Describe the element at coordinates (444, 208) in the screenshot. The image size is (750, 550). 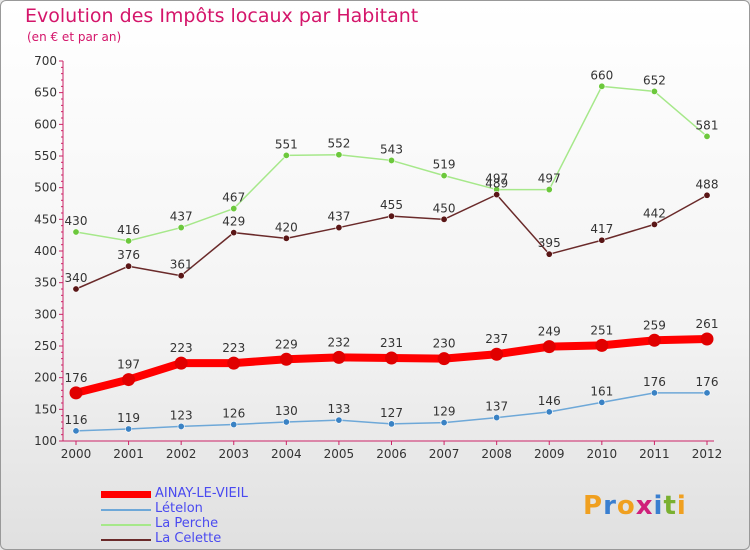
I see `data-label: 450` at that location.